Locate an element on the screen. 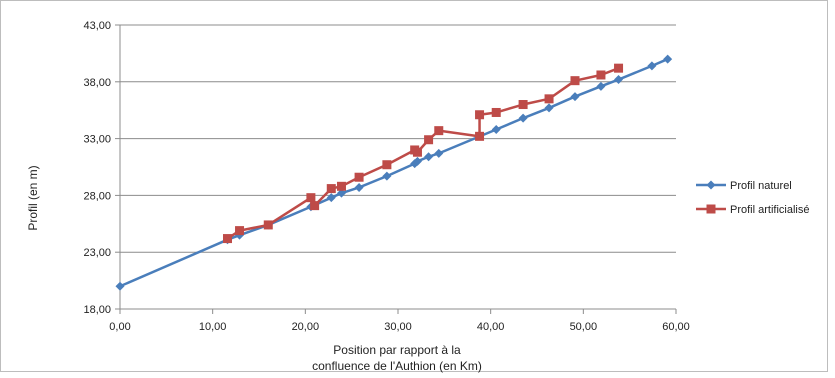 The width and height of the screenshot is (835, 378). y-tick-labels: 18,00 23,00 28,00 33,00 38,00 43,00 is located at coordinates (97, 168).